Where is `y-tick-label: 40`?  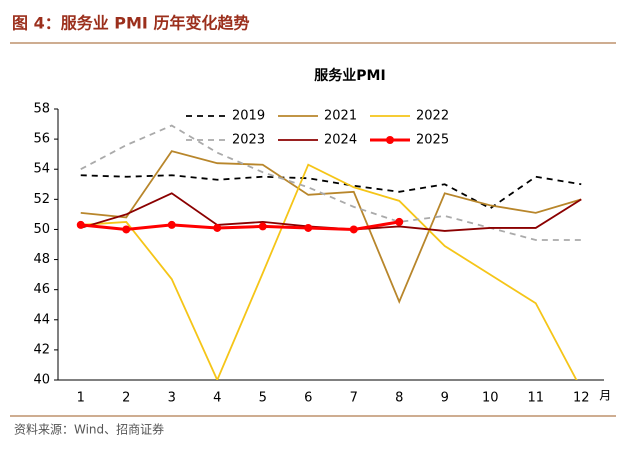 y-tick-label: 40 is located at coordinates (41, 380).